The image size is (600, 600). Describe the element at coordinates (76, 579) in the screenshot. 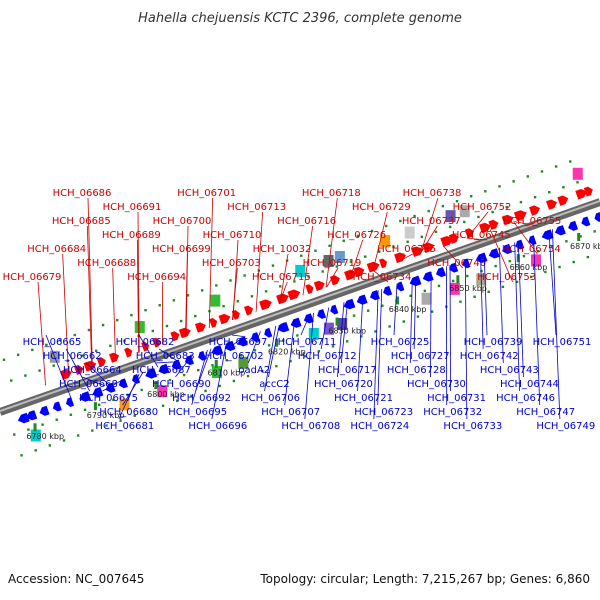

I see `accession-text: Accession: NC_007645` at that location.